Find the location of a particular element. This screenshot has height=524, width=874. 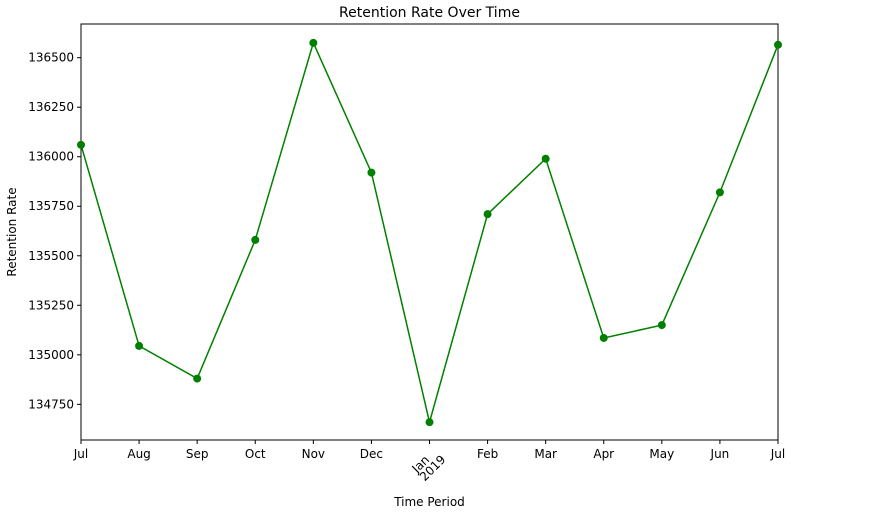

x-tick-label: Aug is located at coordinates (138, 454).